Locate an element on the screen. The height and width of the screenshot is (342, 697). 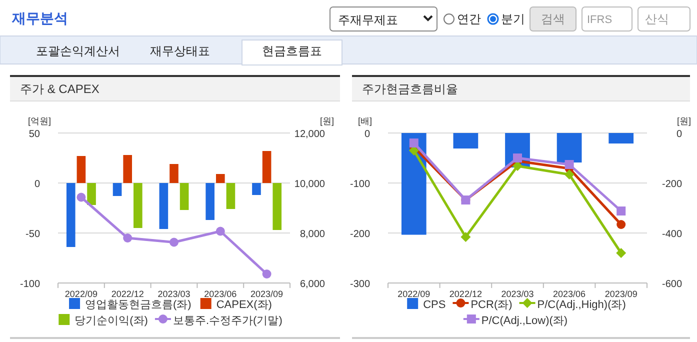
legend-label: P/C(Adj.,High)(좌) is located at coordinates (581, 305).